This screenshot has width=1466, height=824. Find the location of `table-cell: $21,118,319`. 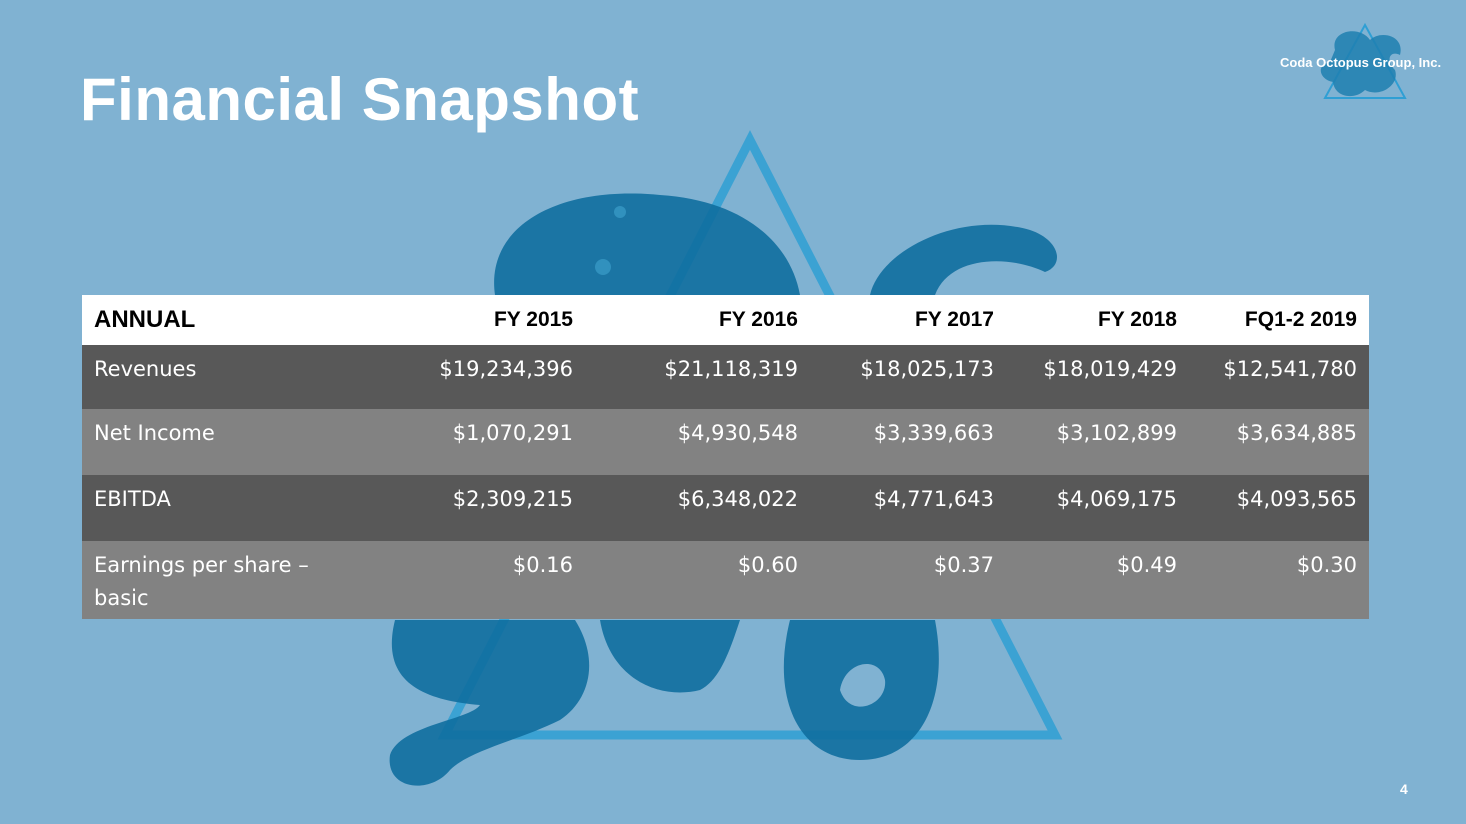

table-cell: $21,118,319 is located at coordinates (697, 377).